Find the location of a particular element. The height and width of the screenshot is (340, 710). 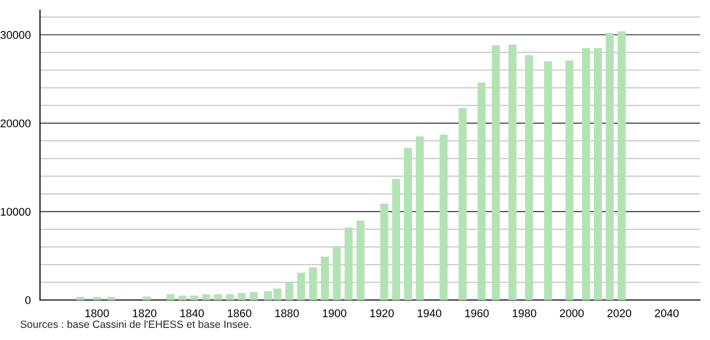

x-tick-label: 1960 is located at coordinates (477, 313).